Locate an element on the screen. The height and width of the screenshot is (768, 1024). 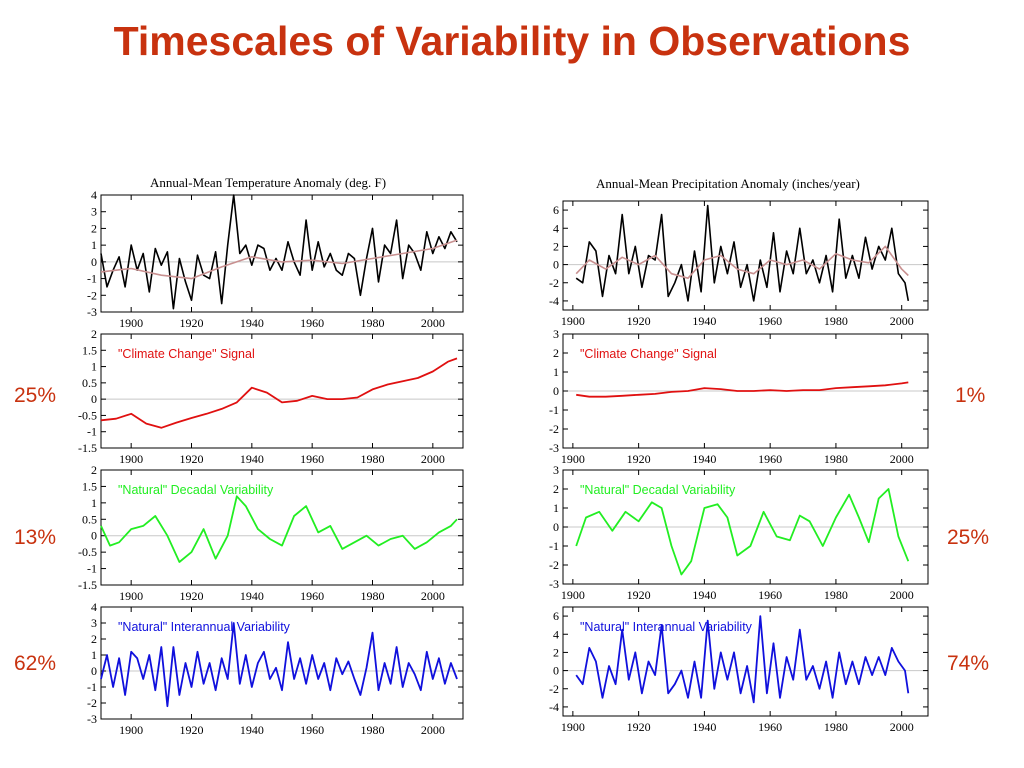
temperature-decadal-ytick-label: 0.5 is located at coordinates (89, 519).